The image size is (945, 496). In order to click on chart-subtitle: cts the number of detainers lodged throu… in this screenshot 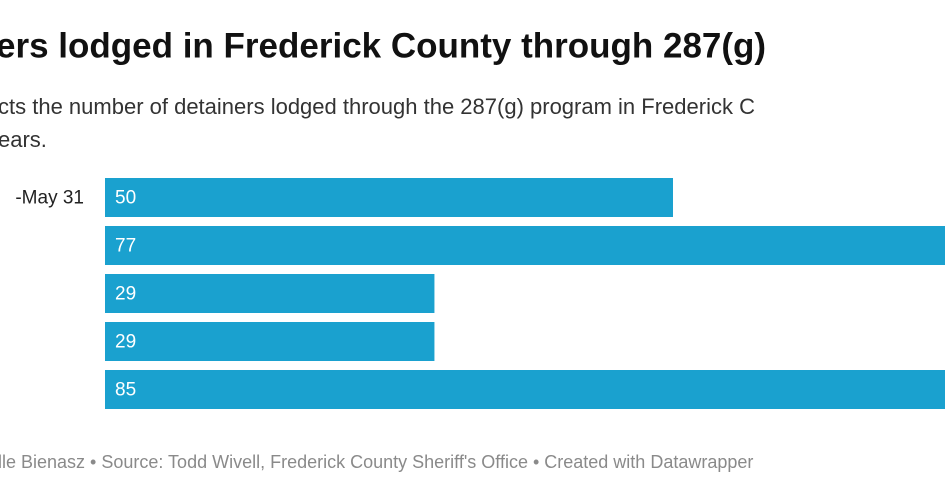, I will do `click(377, 106)`.